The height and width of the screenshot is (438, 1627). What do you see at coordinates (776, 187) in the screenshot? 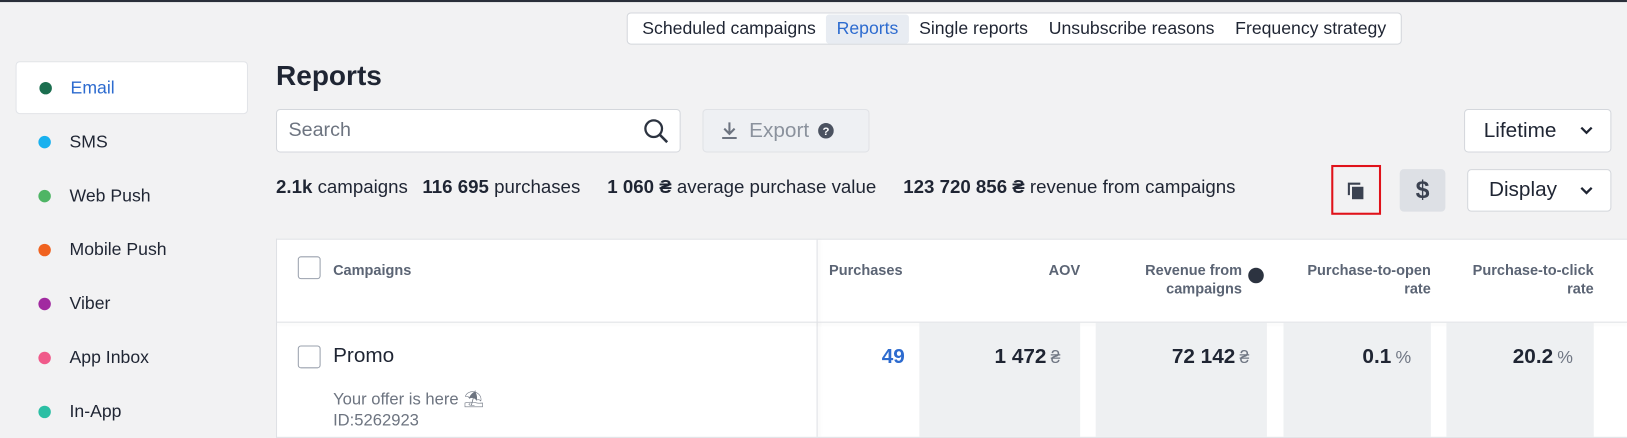
I see `stat-label: average purchase value` at bounding box center [776, 187].